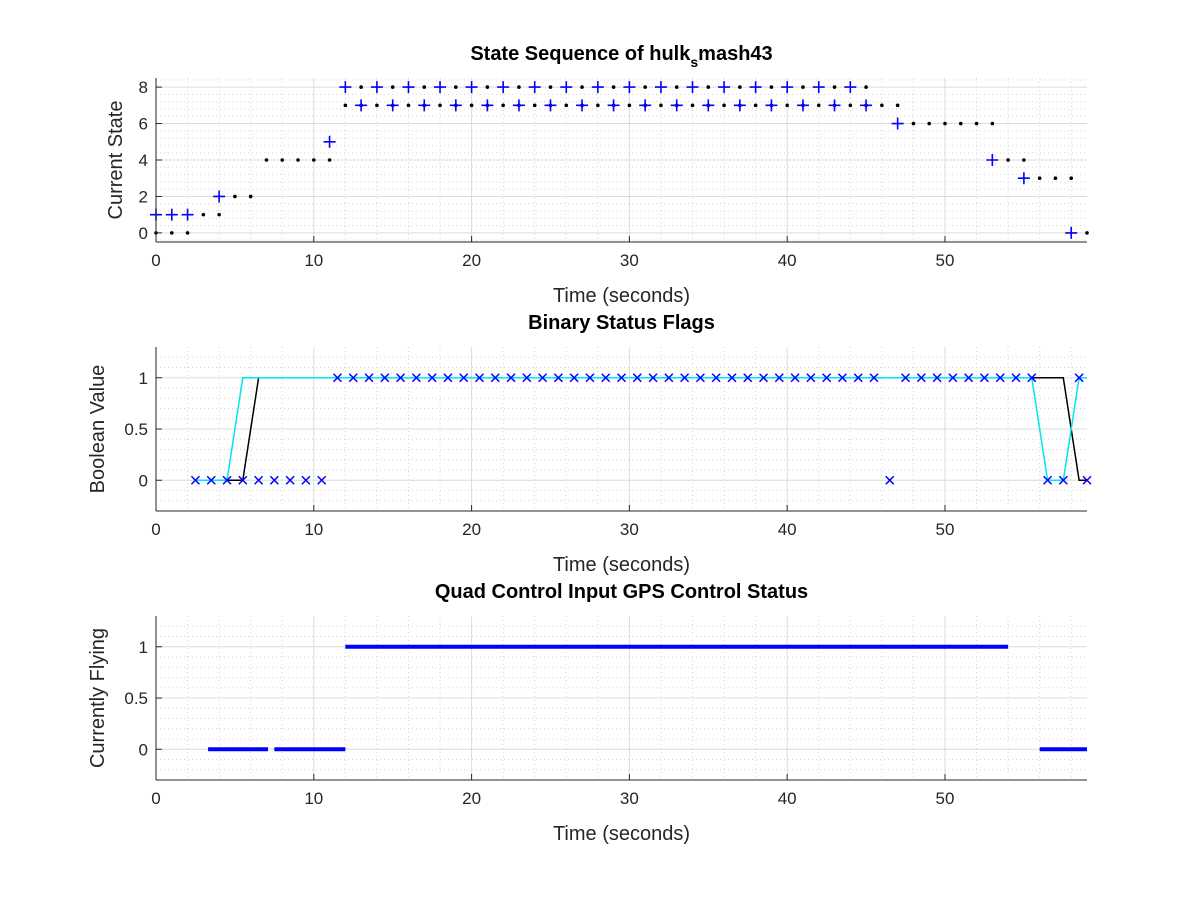 The image size is (1200, 900). Describe the element at coordinates (98, 429) in the screenshot. I see `y-axis-label: Boolean Value` at that location.